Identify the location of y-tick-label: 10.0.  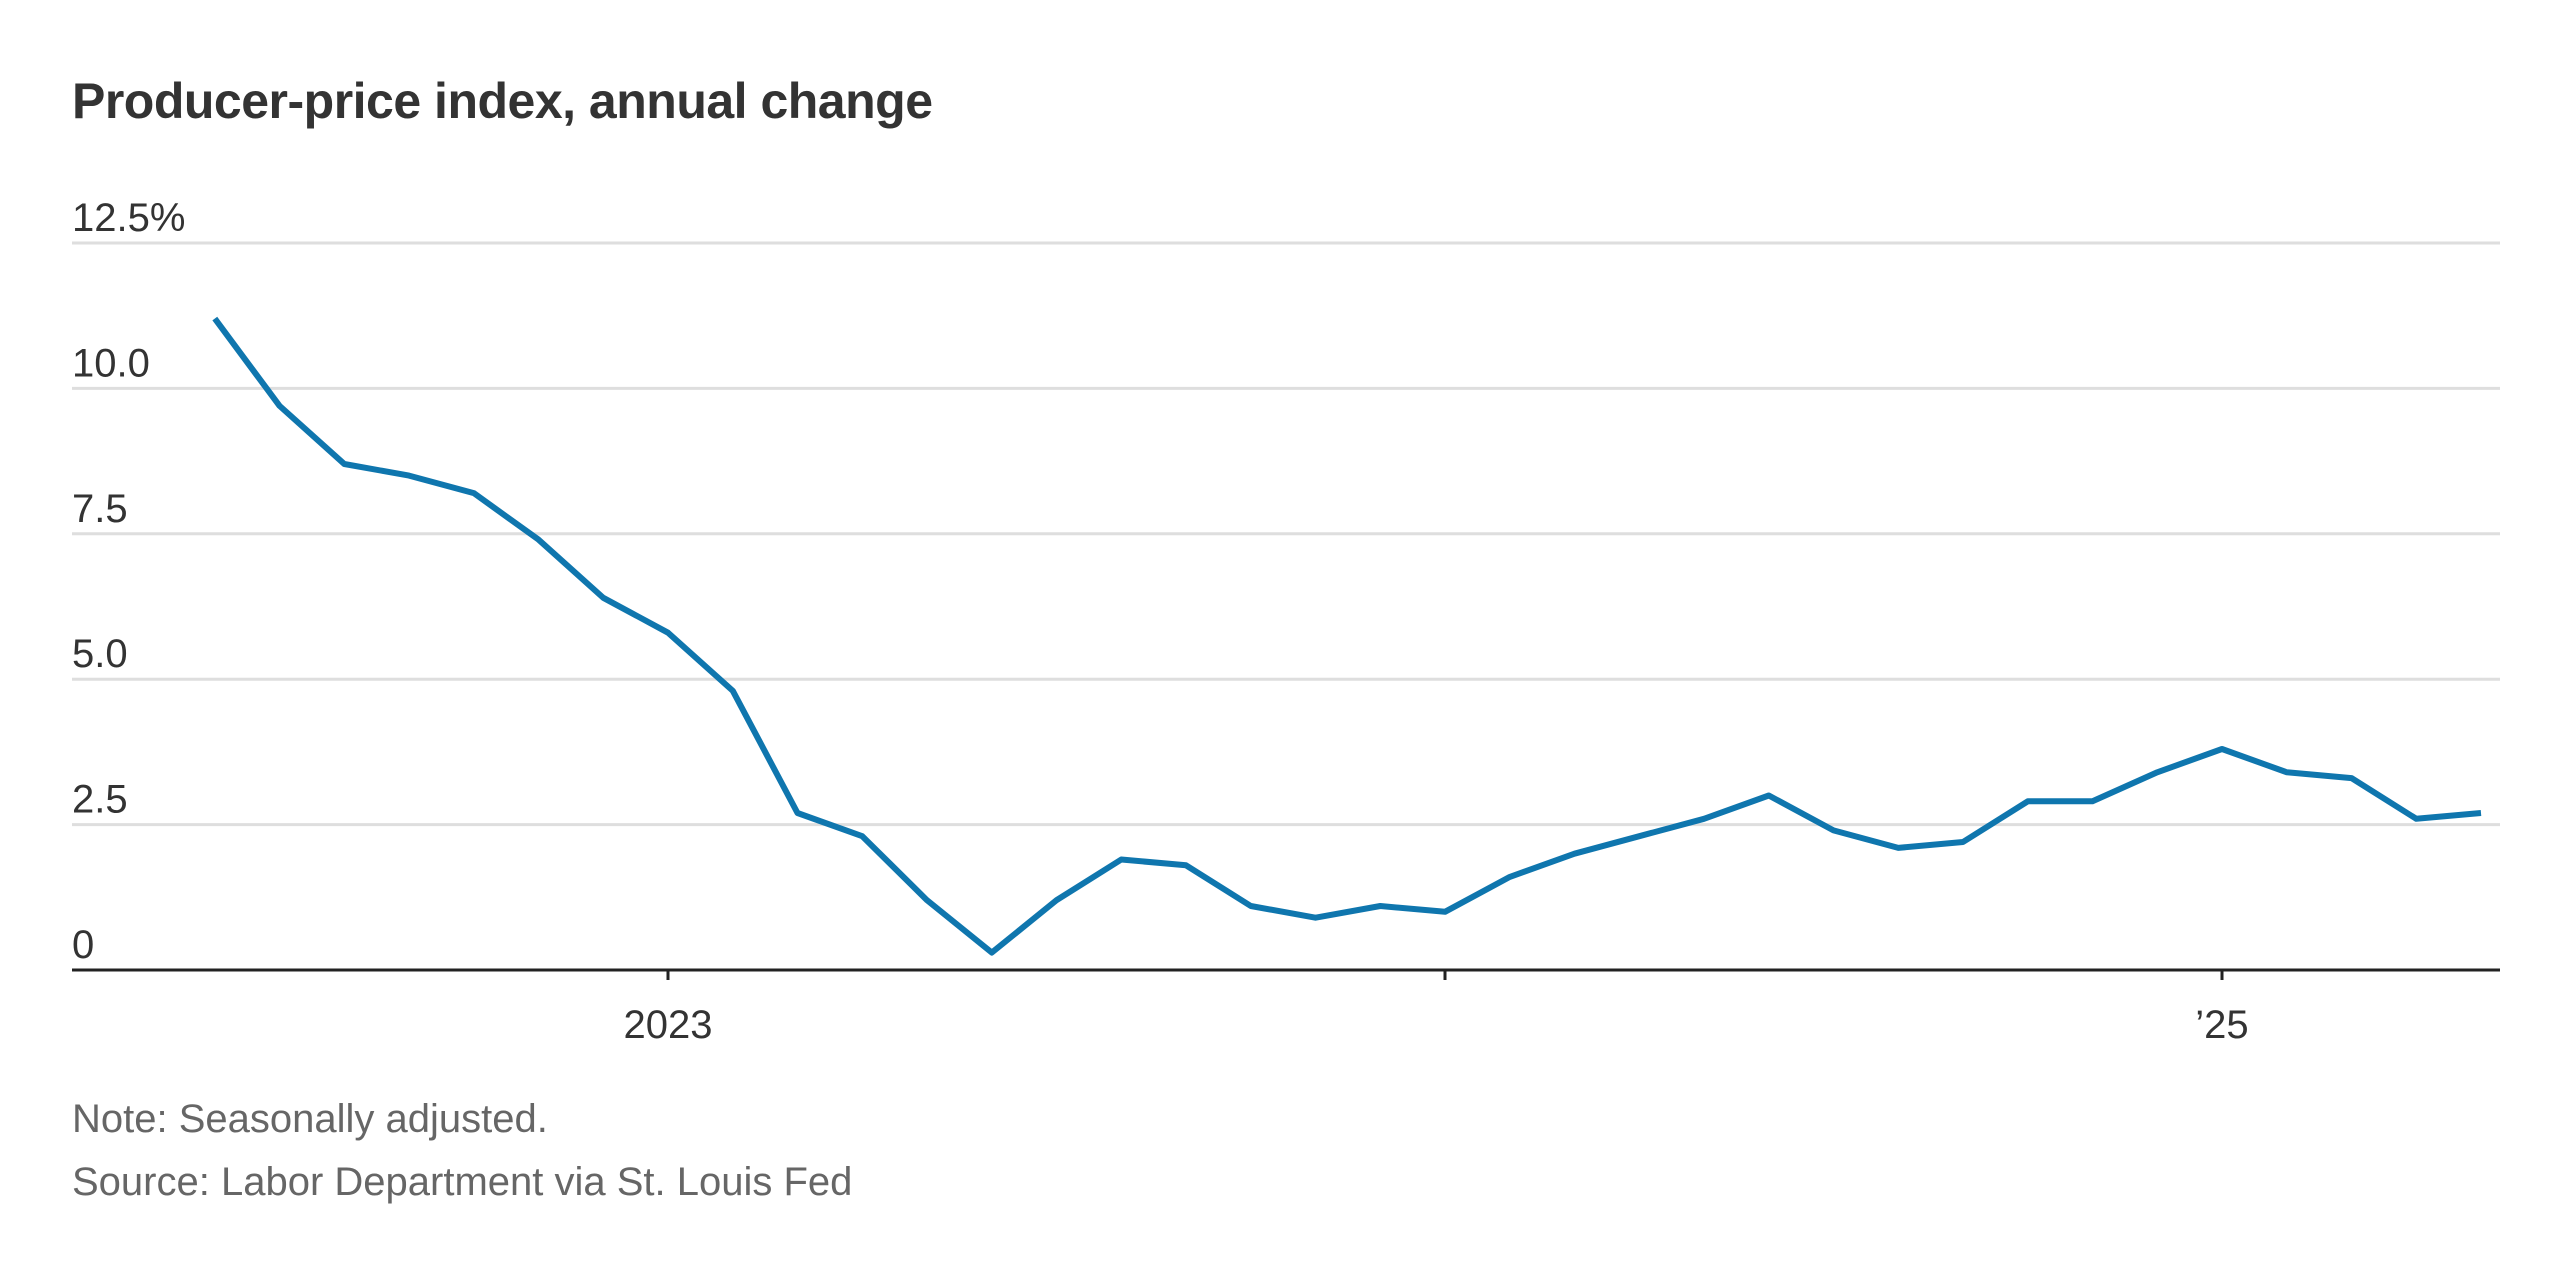
(111, 363).